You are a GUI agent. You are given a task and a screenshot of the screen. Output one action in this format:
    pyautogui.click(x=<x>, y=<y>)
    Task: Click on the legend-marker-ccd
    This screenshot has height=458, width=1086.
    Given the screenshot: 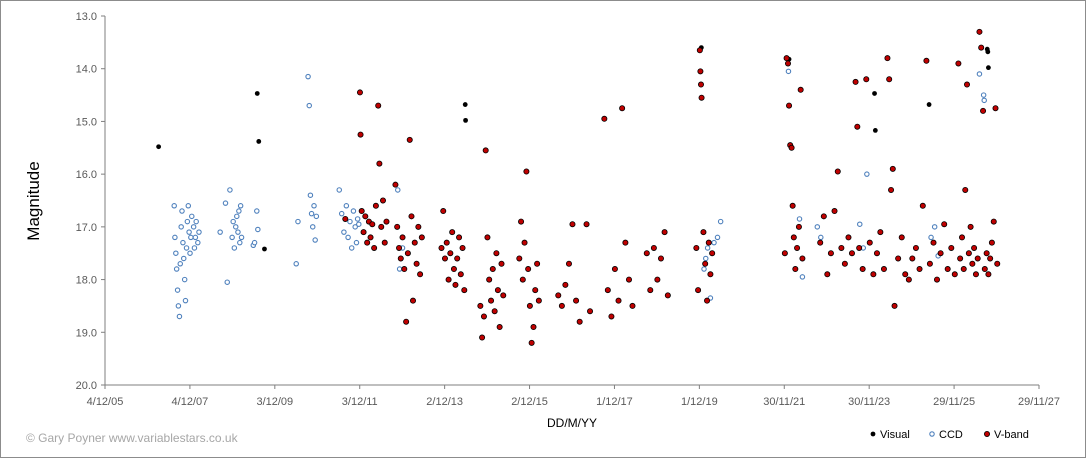 What is the action you would take?
    pyautogui.click(x=932, y=434)
    